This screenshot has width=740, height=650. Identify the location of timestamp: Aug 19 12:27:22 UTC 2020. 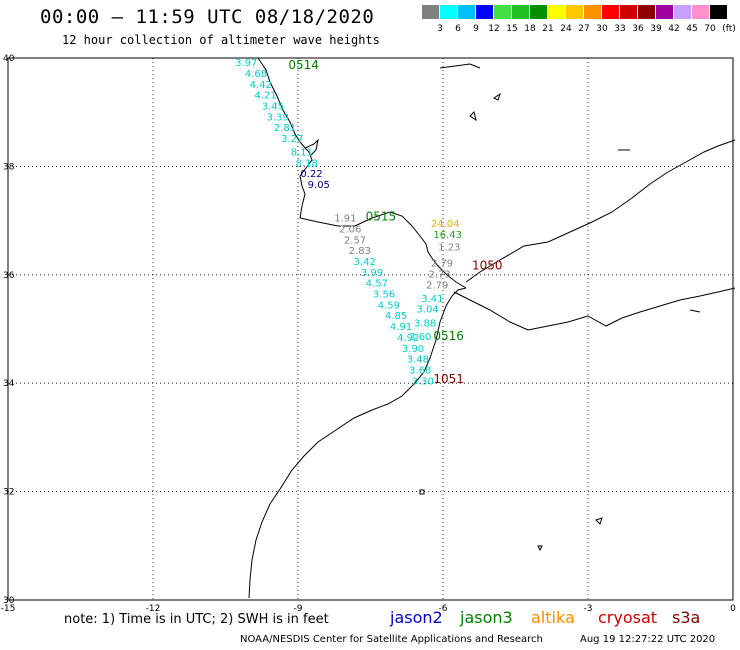
(648, 639).